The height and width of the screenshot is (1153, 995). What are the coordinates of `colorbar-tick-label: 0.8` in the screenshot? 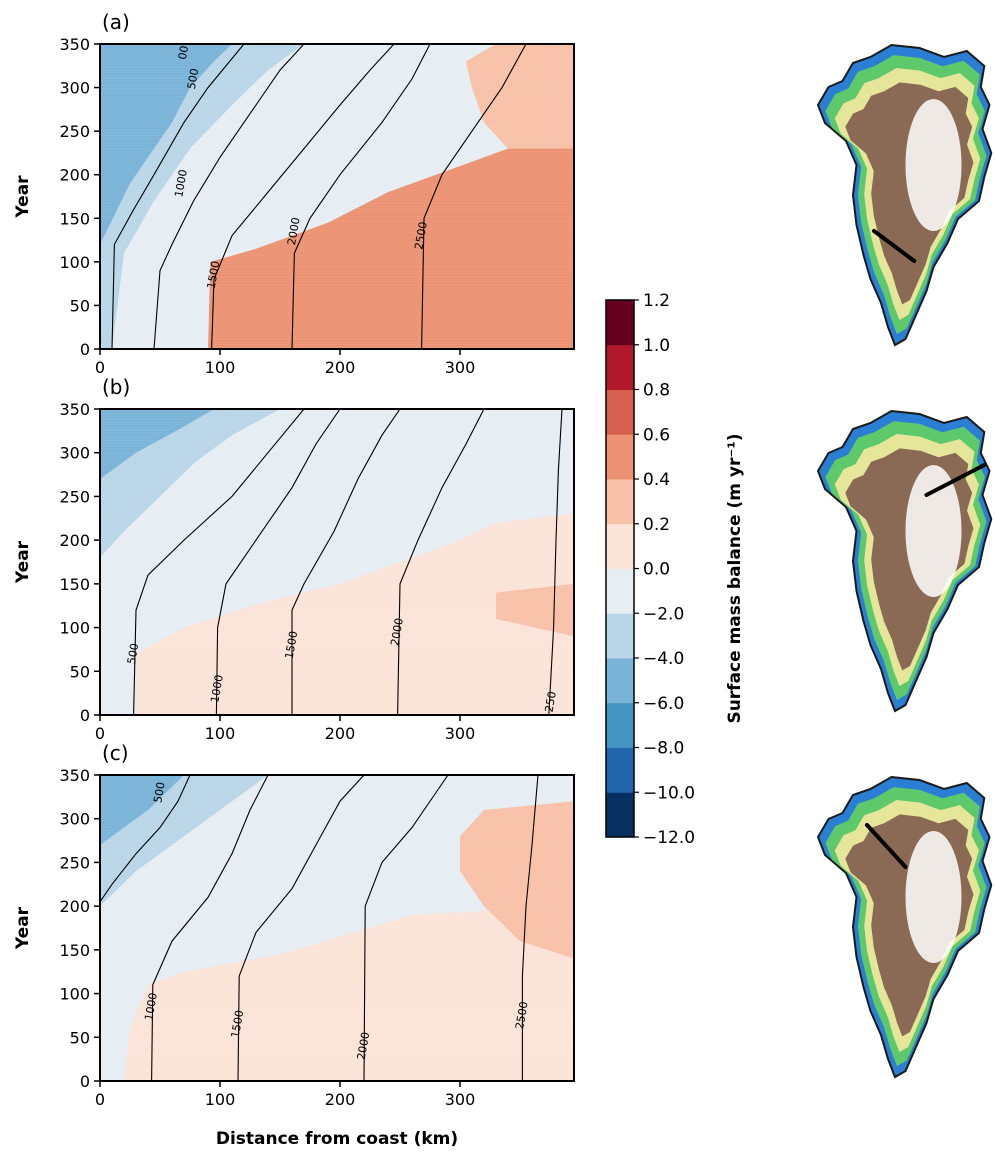 It's located at (656, 391).